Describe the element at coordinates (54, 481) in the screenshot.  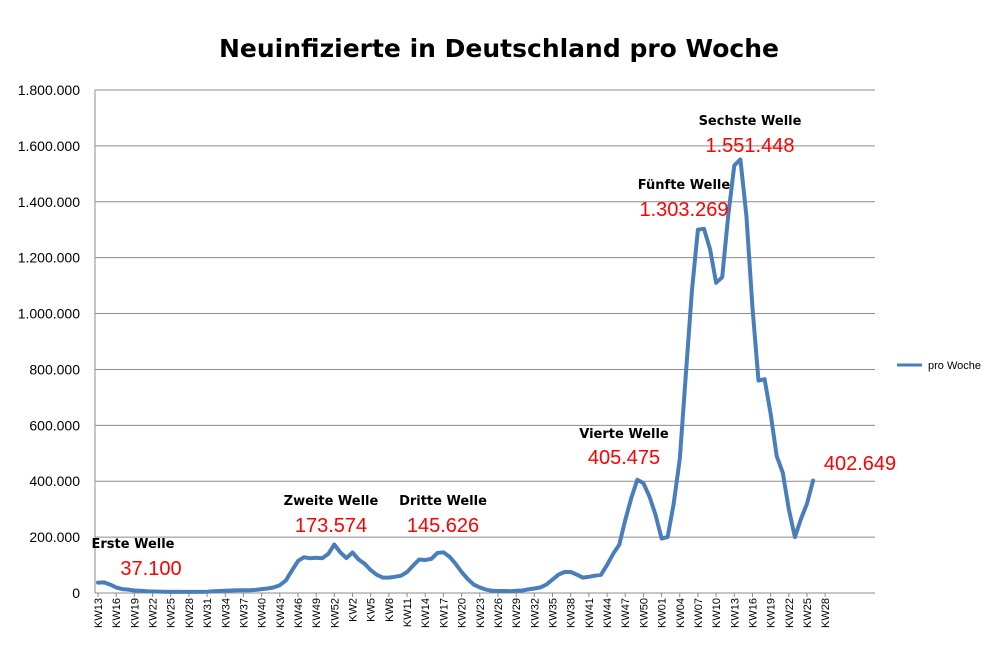
I see `y-tick-label: 400.000` at that location.